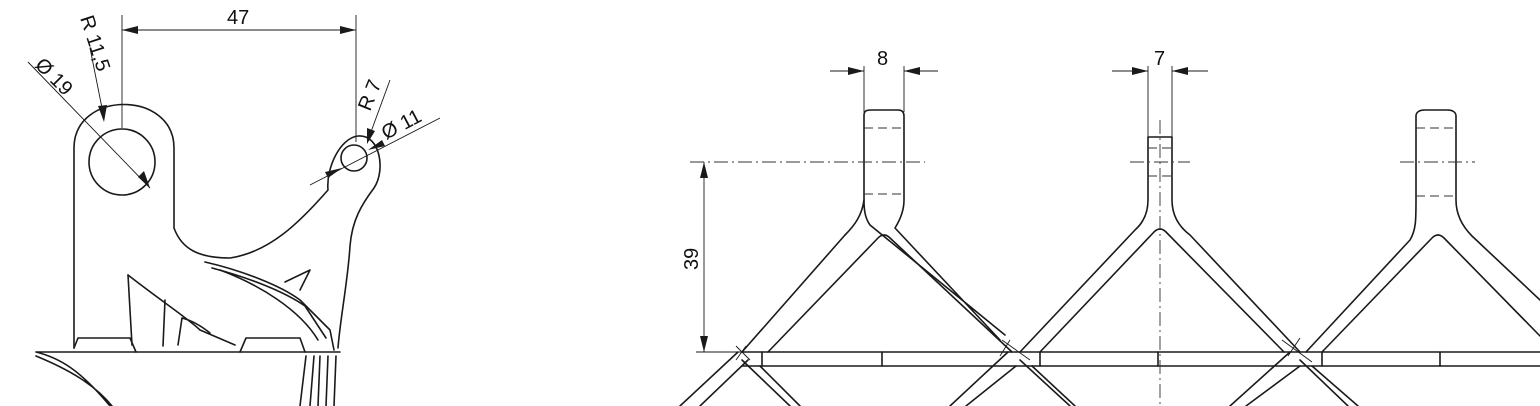 This screenshot has width=1540, height=406. Describe the element at coordinates (375, 145) in the screenshot. I see `dimension-dia11: Ø 11` at that location.